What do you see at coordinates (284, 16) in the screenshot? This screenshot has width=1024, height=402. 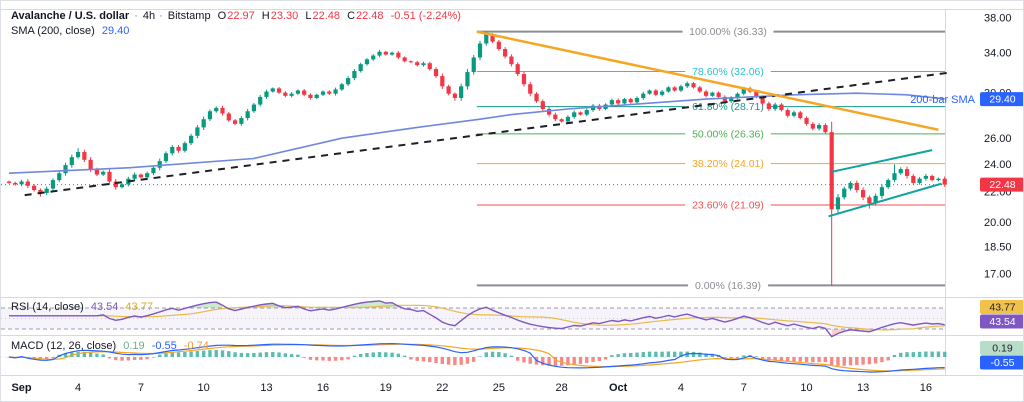 I see `high-value: 23.30` at bounding box center [284, 16].